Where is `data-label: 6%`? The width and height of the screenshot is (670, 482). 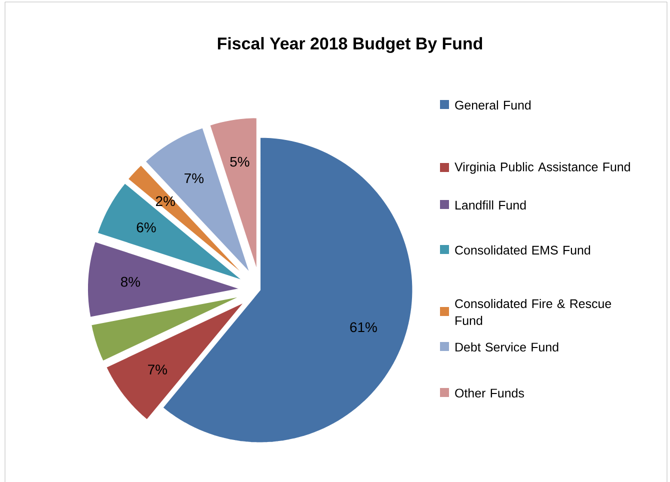 data-label: 6% is located at coordinates (146, 227).